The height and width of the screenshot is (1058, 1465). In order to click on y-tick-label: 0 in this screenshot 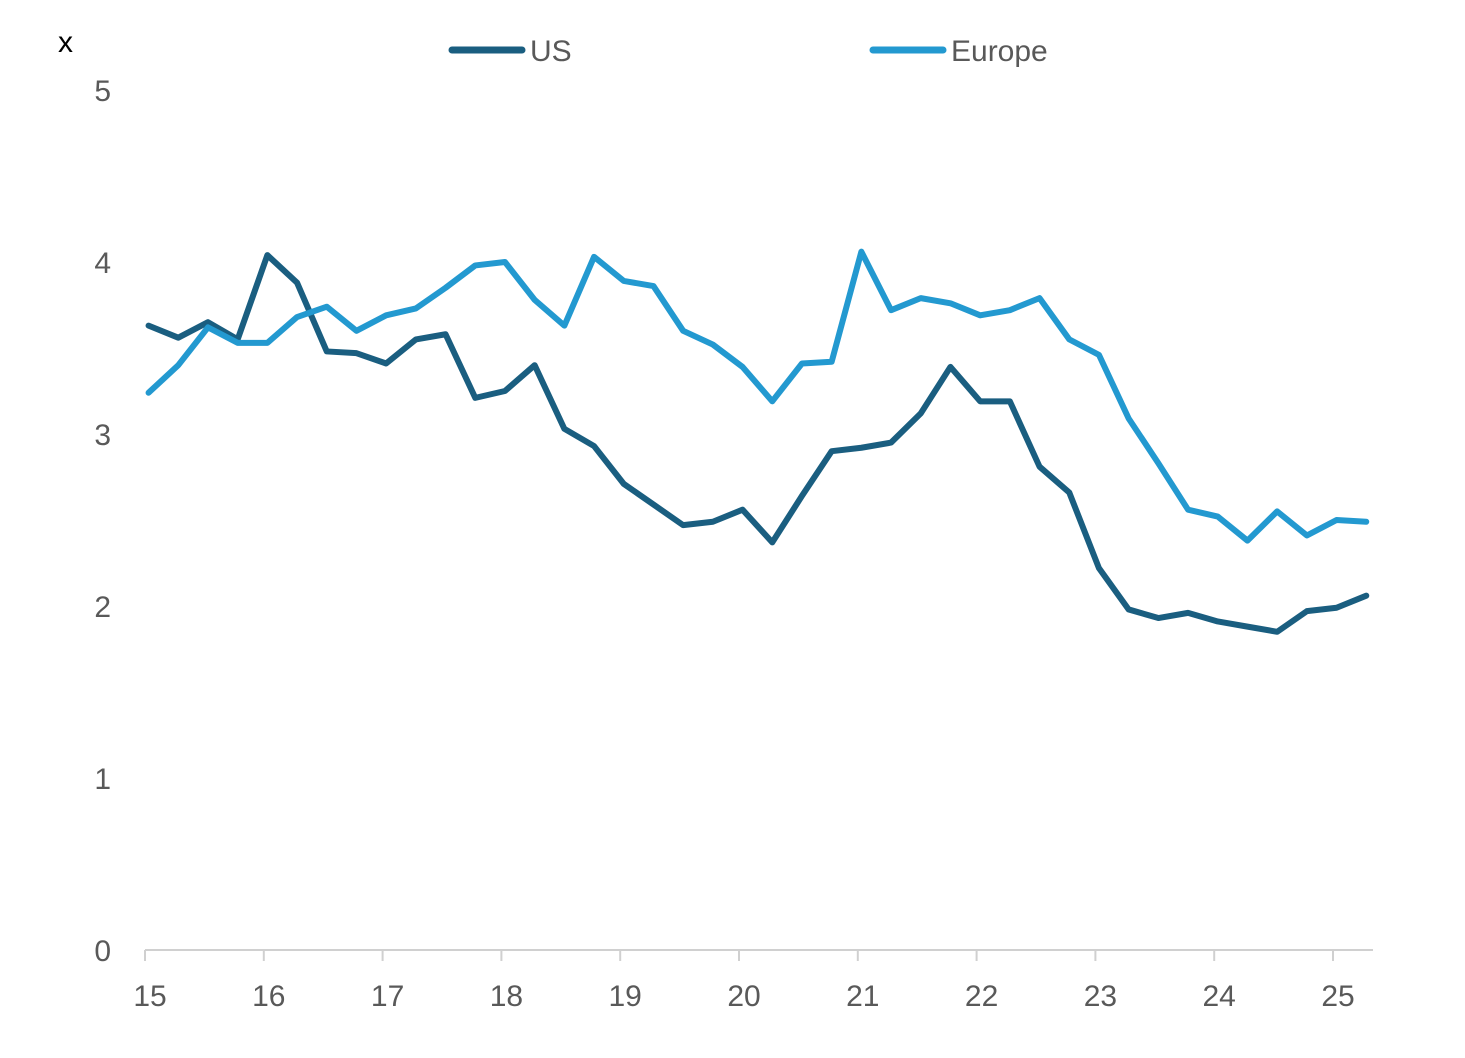, I will do `click(102, 951)`.